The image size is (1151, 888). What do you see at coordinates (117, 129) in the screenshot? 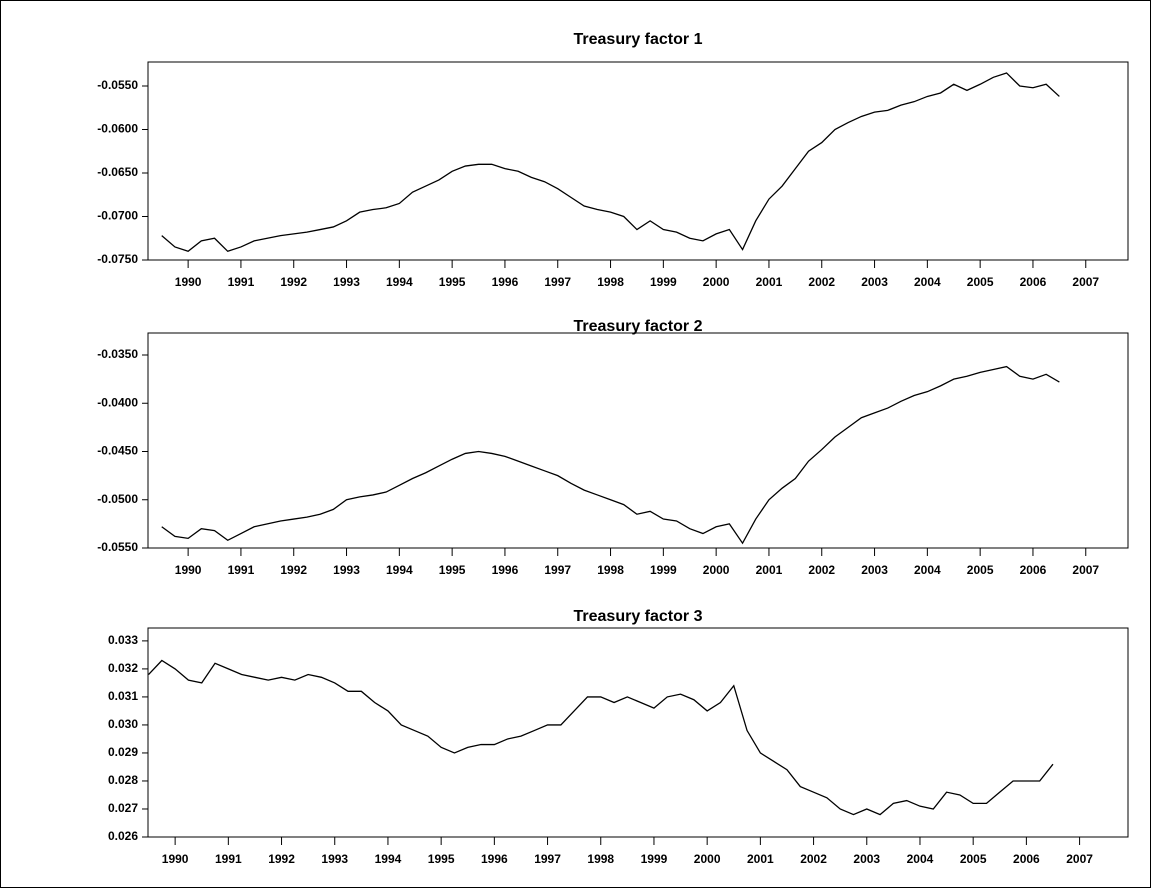
I see `y-tick-label: -0.0600` at bounding box center [117, 129].